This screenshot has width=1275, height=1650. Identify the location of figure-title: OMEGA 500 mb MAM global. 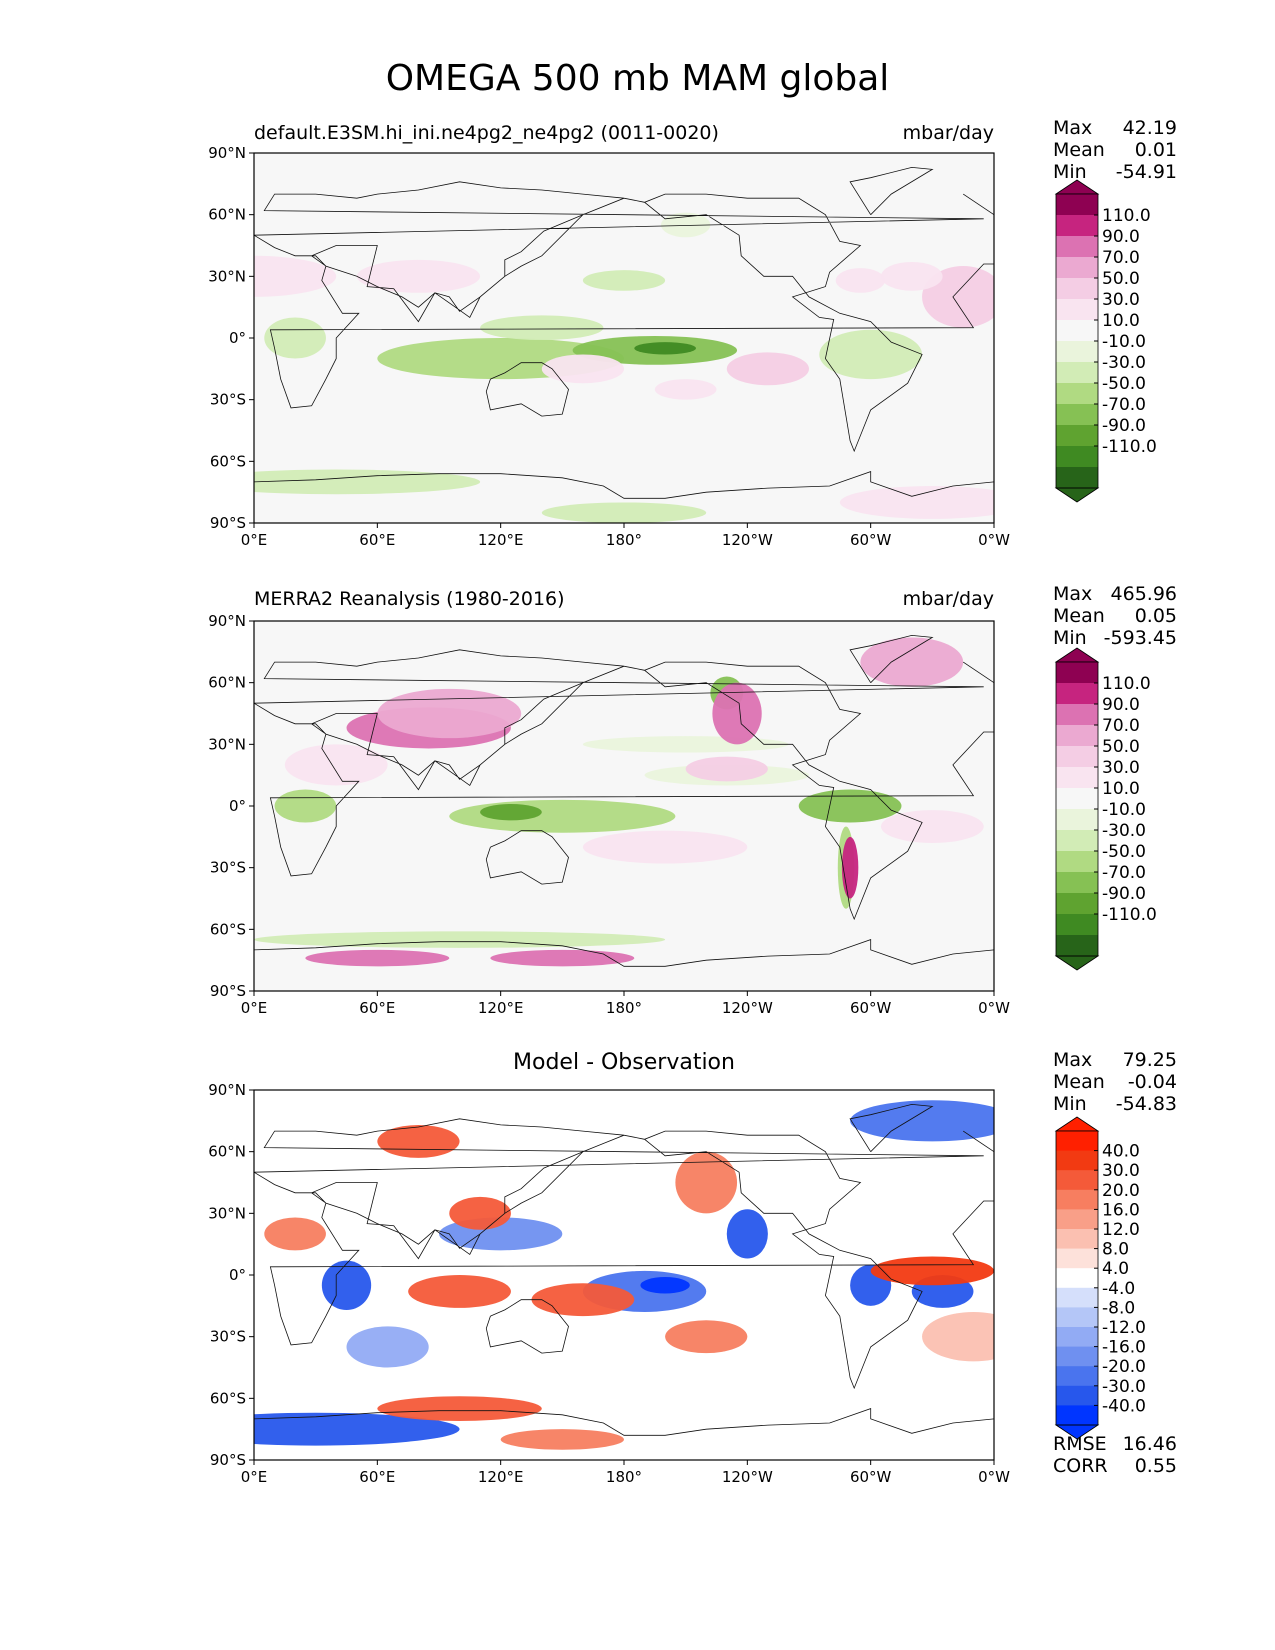
(637, 78).